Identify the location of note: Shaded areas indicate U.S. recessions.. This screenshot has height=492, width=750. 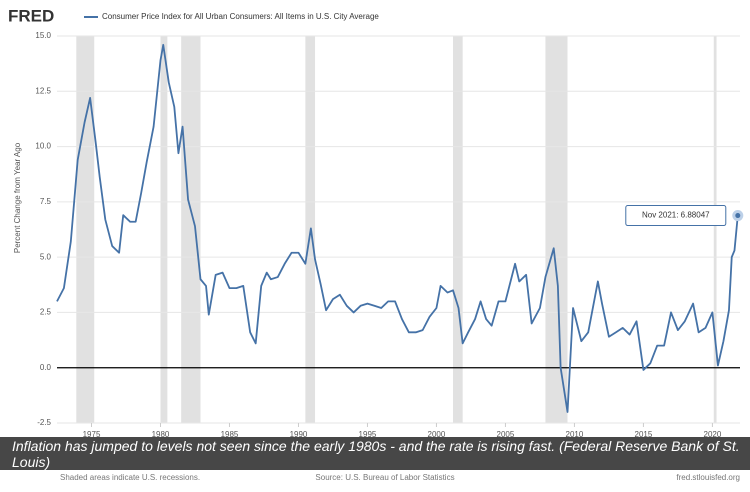
(130, 477).